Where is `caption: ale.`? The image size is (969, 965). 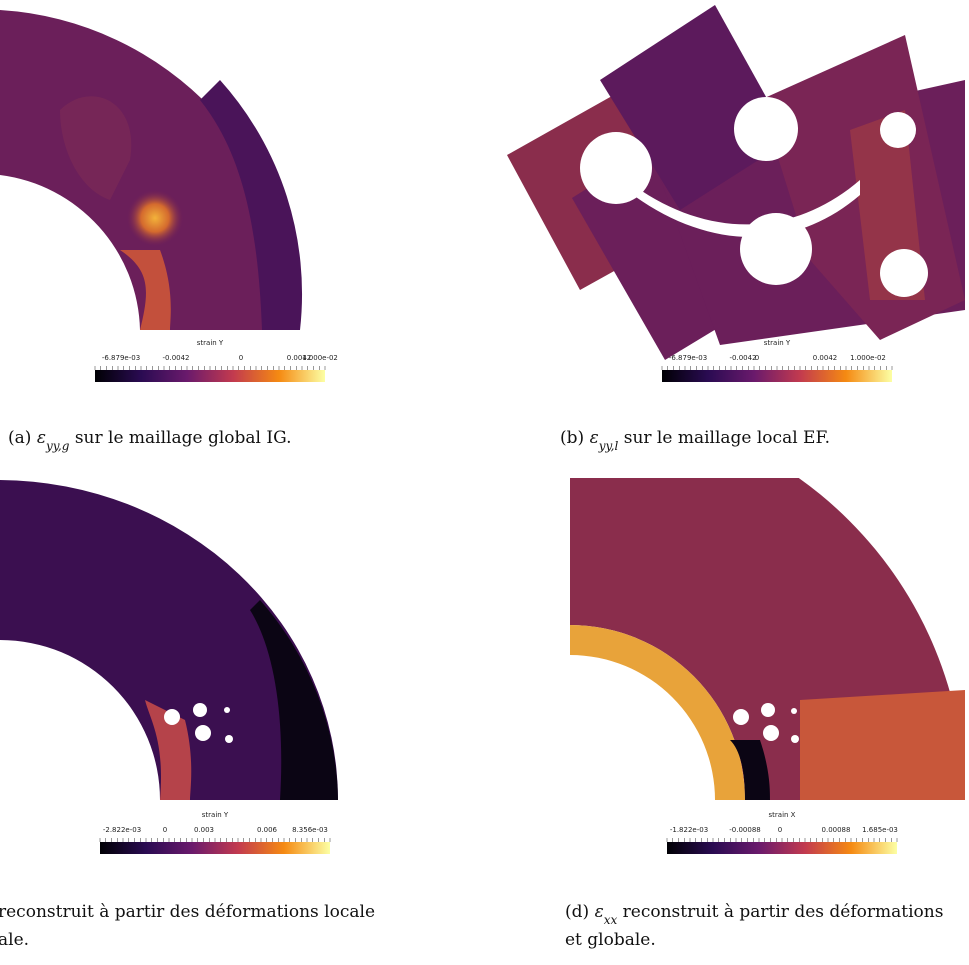
caption: ale. is located at coordinates (14, 940).